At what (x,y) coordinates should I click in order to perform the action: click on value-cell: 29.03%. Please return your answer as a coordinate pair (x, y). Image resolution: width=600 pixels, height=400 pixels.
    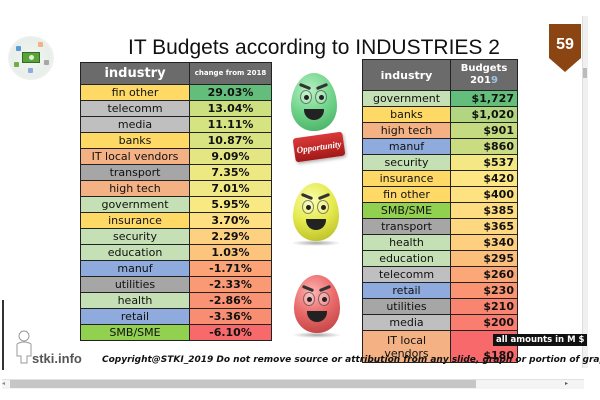
    Looking at the image, I should click on (230, 92).